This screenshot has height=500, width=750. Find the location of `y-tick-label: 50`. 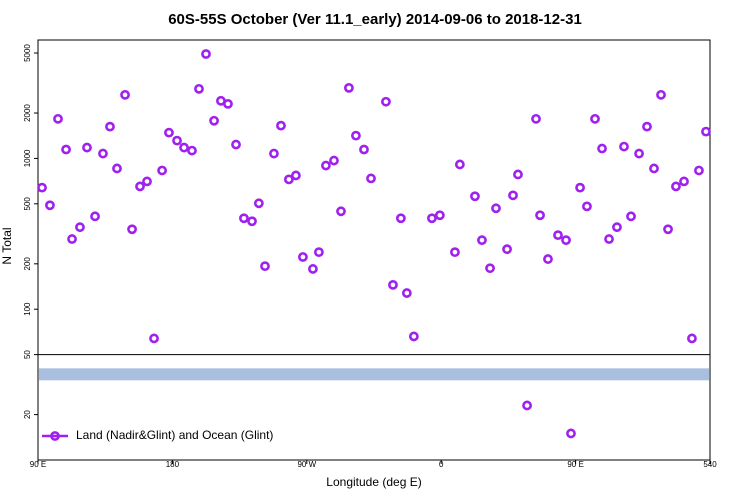

y-tick-label: 50 is located at coordinates (27, 354).